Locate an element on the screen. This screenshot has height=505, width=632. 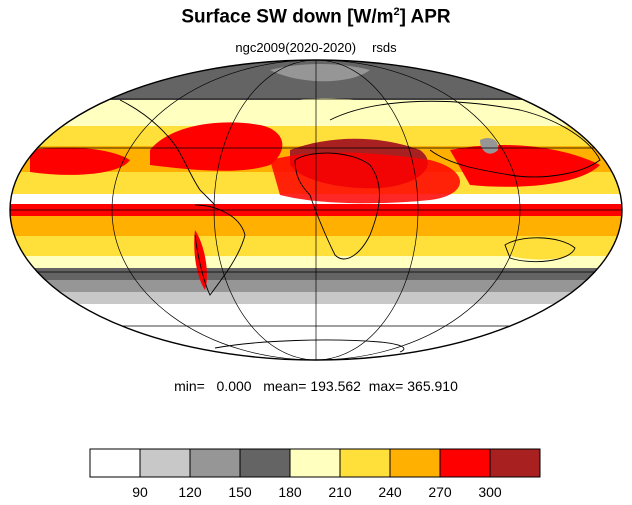
variable-name: rsds is located at coordinates (384, 47).